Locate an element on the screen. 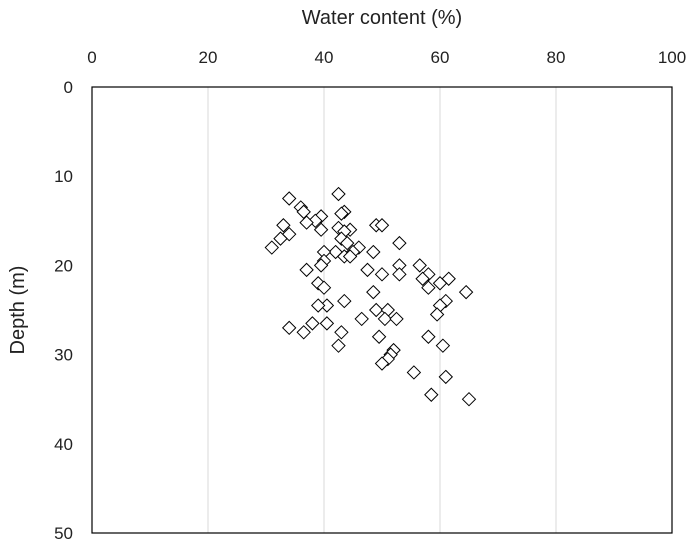 The height and width of the screenshot is (551, 697). y-axis-title: Depth (m) is located at coordinates (18, 310).